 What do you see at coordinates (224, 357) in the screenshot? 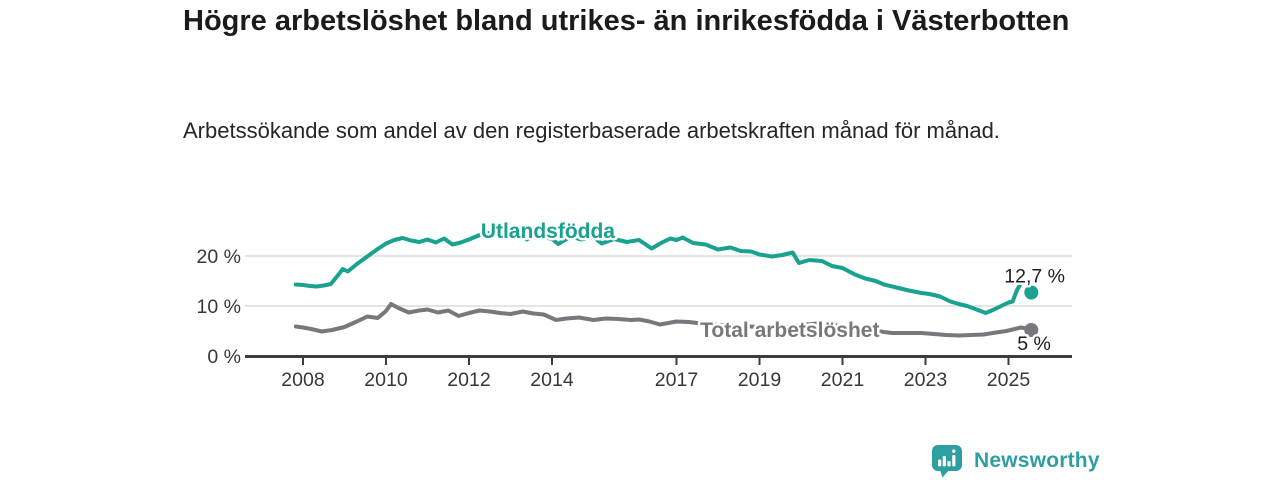
I see `y-tick-label: 0 %` at bounding box center [224, 357].